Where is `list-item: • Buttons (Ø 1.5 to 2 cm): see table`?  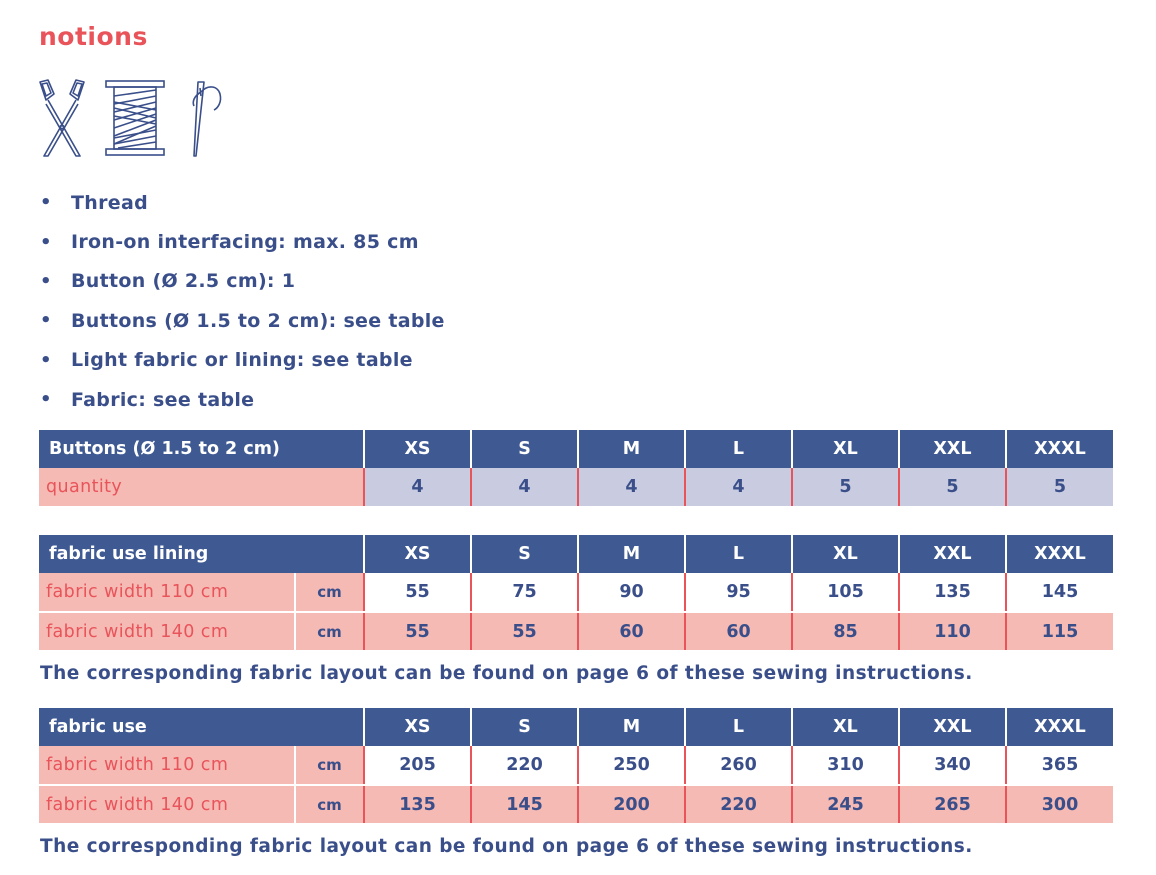
list-item: • Buttons (Ø 1.5 to 2 cm): see table is located at coordinates (240, 320).